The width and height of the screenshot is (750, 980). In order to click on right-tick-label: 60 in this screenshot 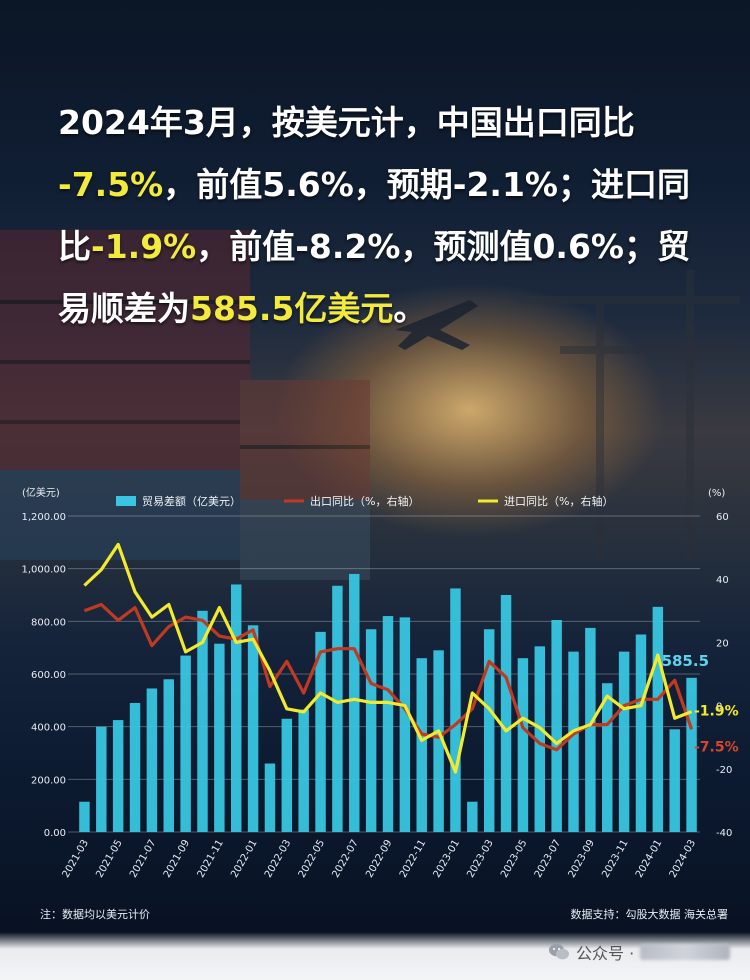, I will do `click(722, 517)`.